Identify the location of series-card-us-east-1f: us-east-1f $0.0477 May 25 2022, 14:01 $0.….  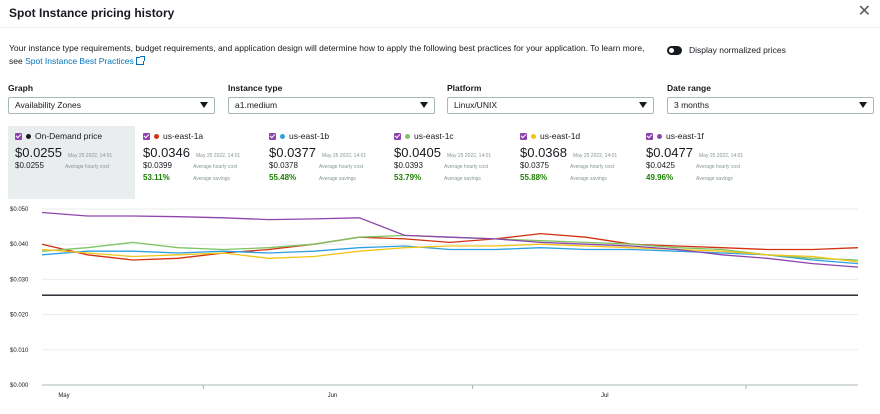
(702, 162).